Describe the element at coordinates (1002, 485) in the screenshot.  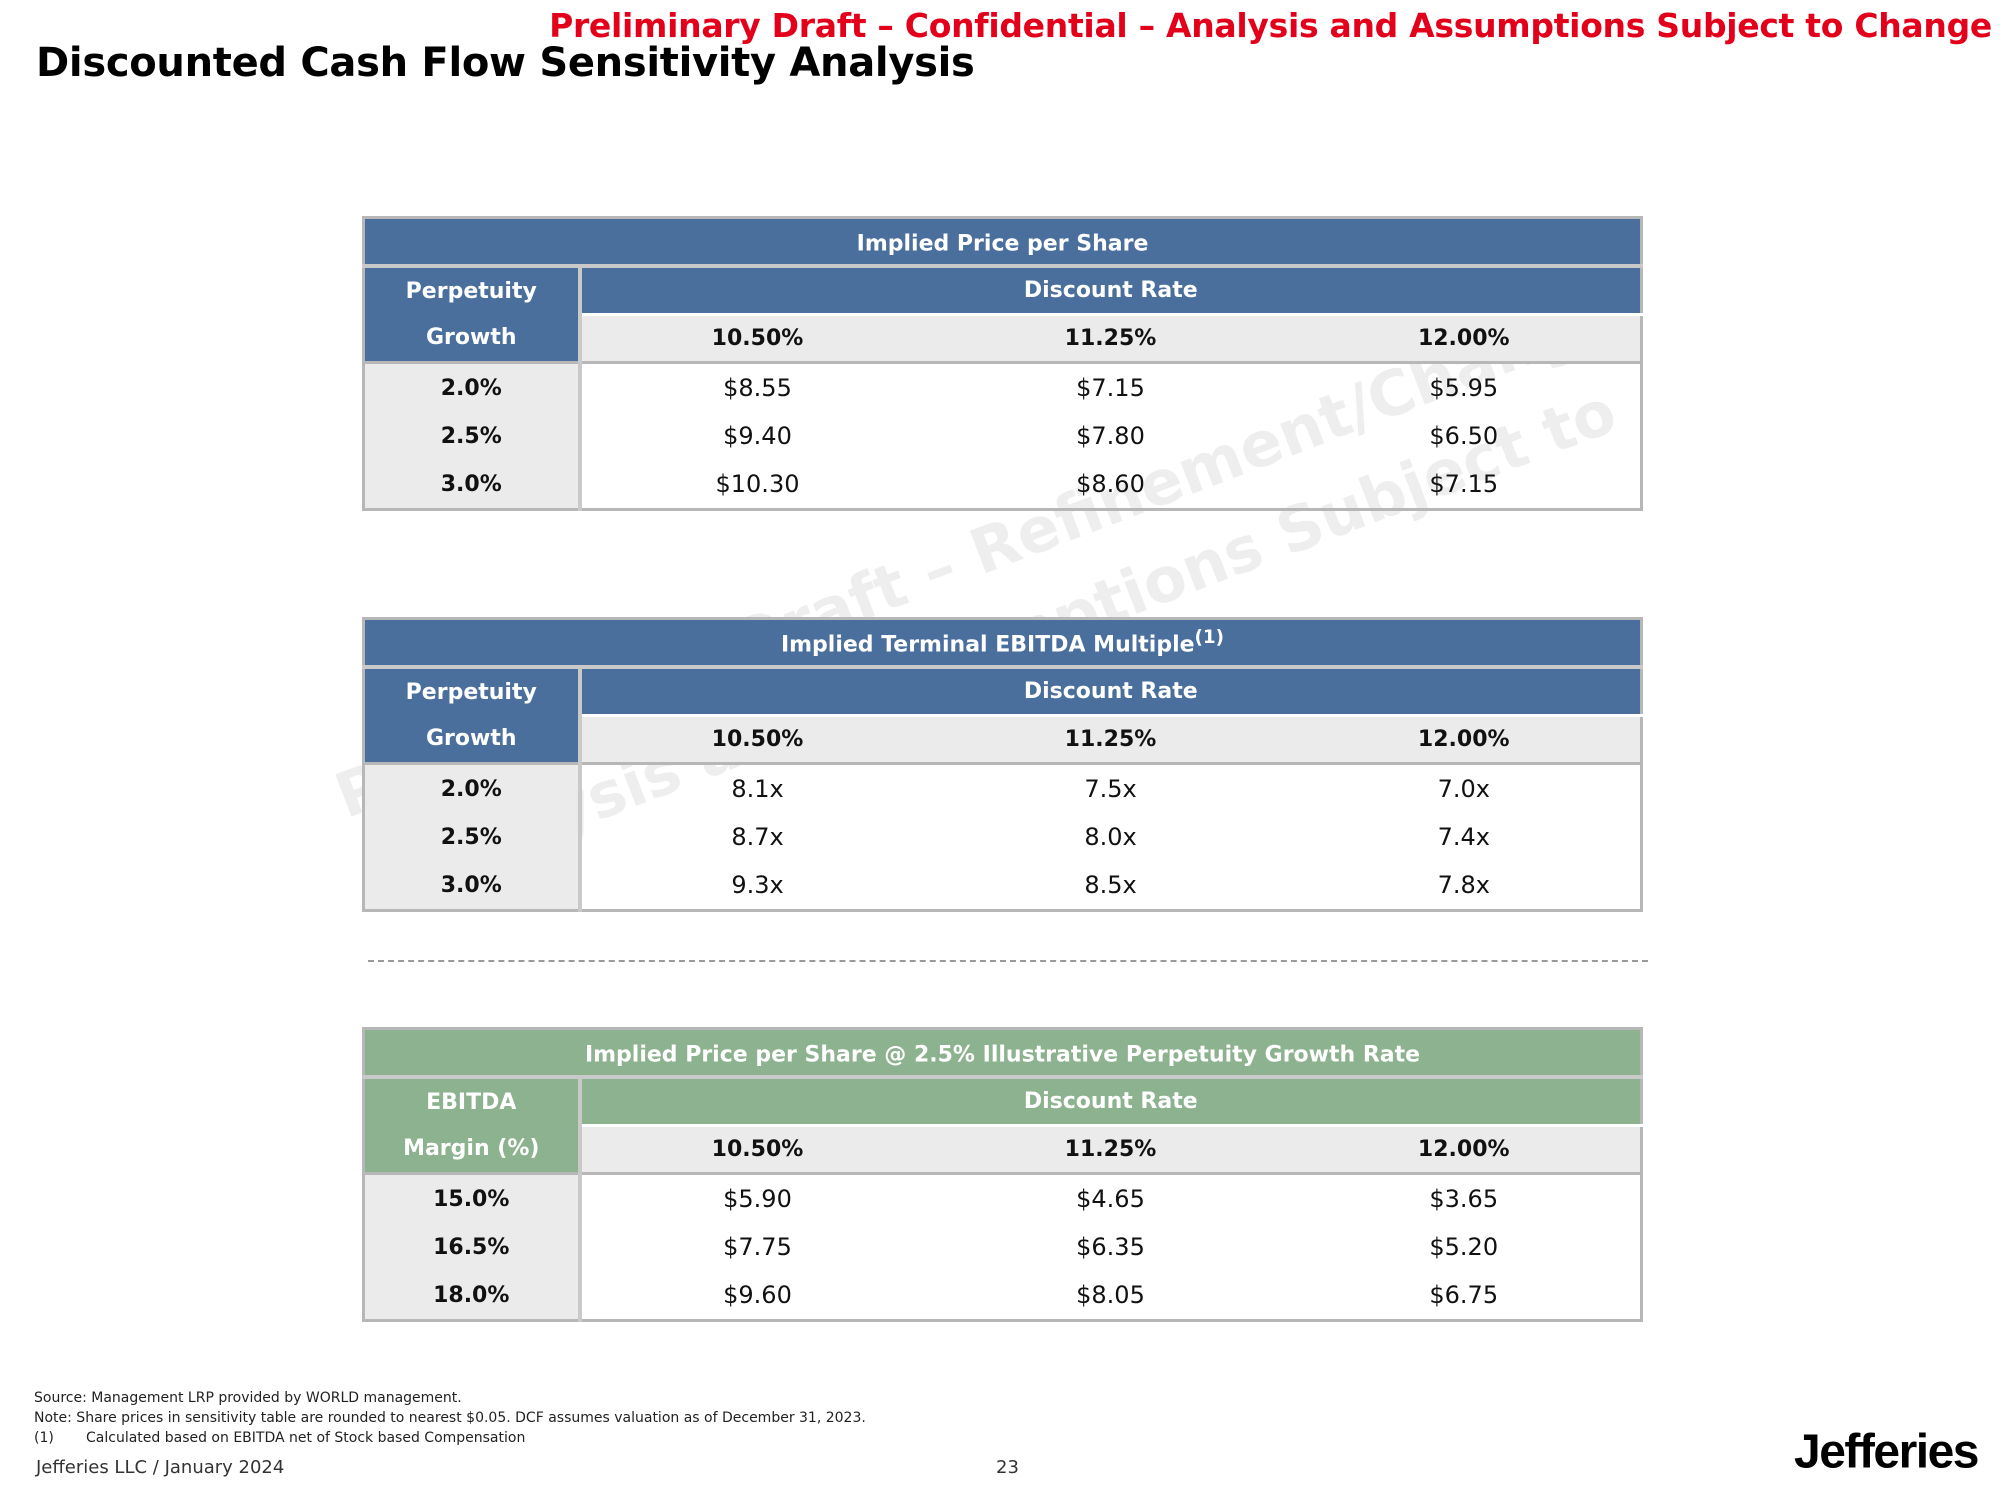
I see `table-row: 3.0% $10.30 $8.60 $7.15` at that location.